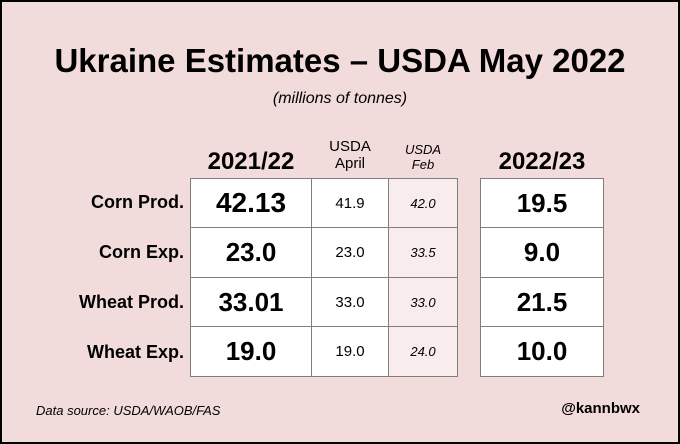 The width and height of the screenshot is (680, 444). Describe the element at coordinates (600, 408) in the screenshot. I see `author-handle: @kannbwx` at that location.